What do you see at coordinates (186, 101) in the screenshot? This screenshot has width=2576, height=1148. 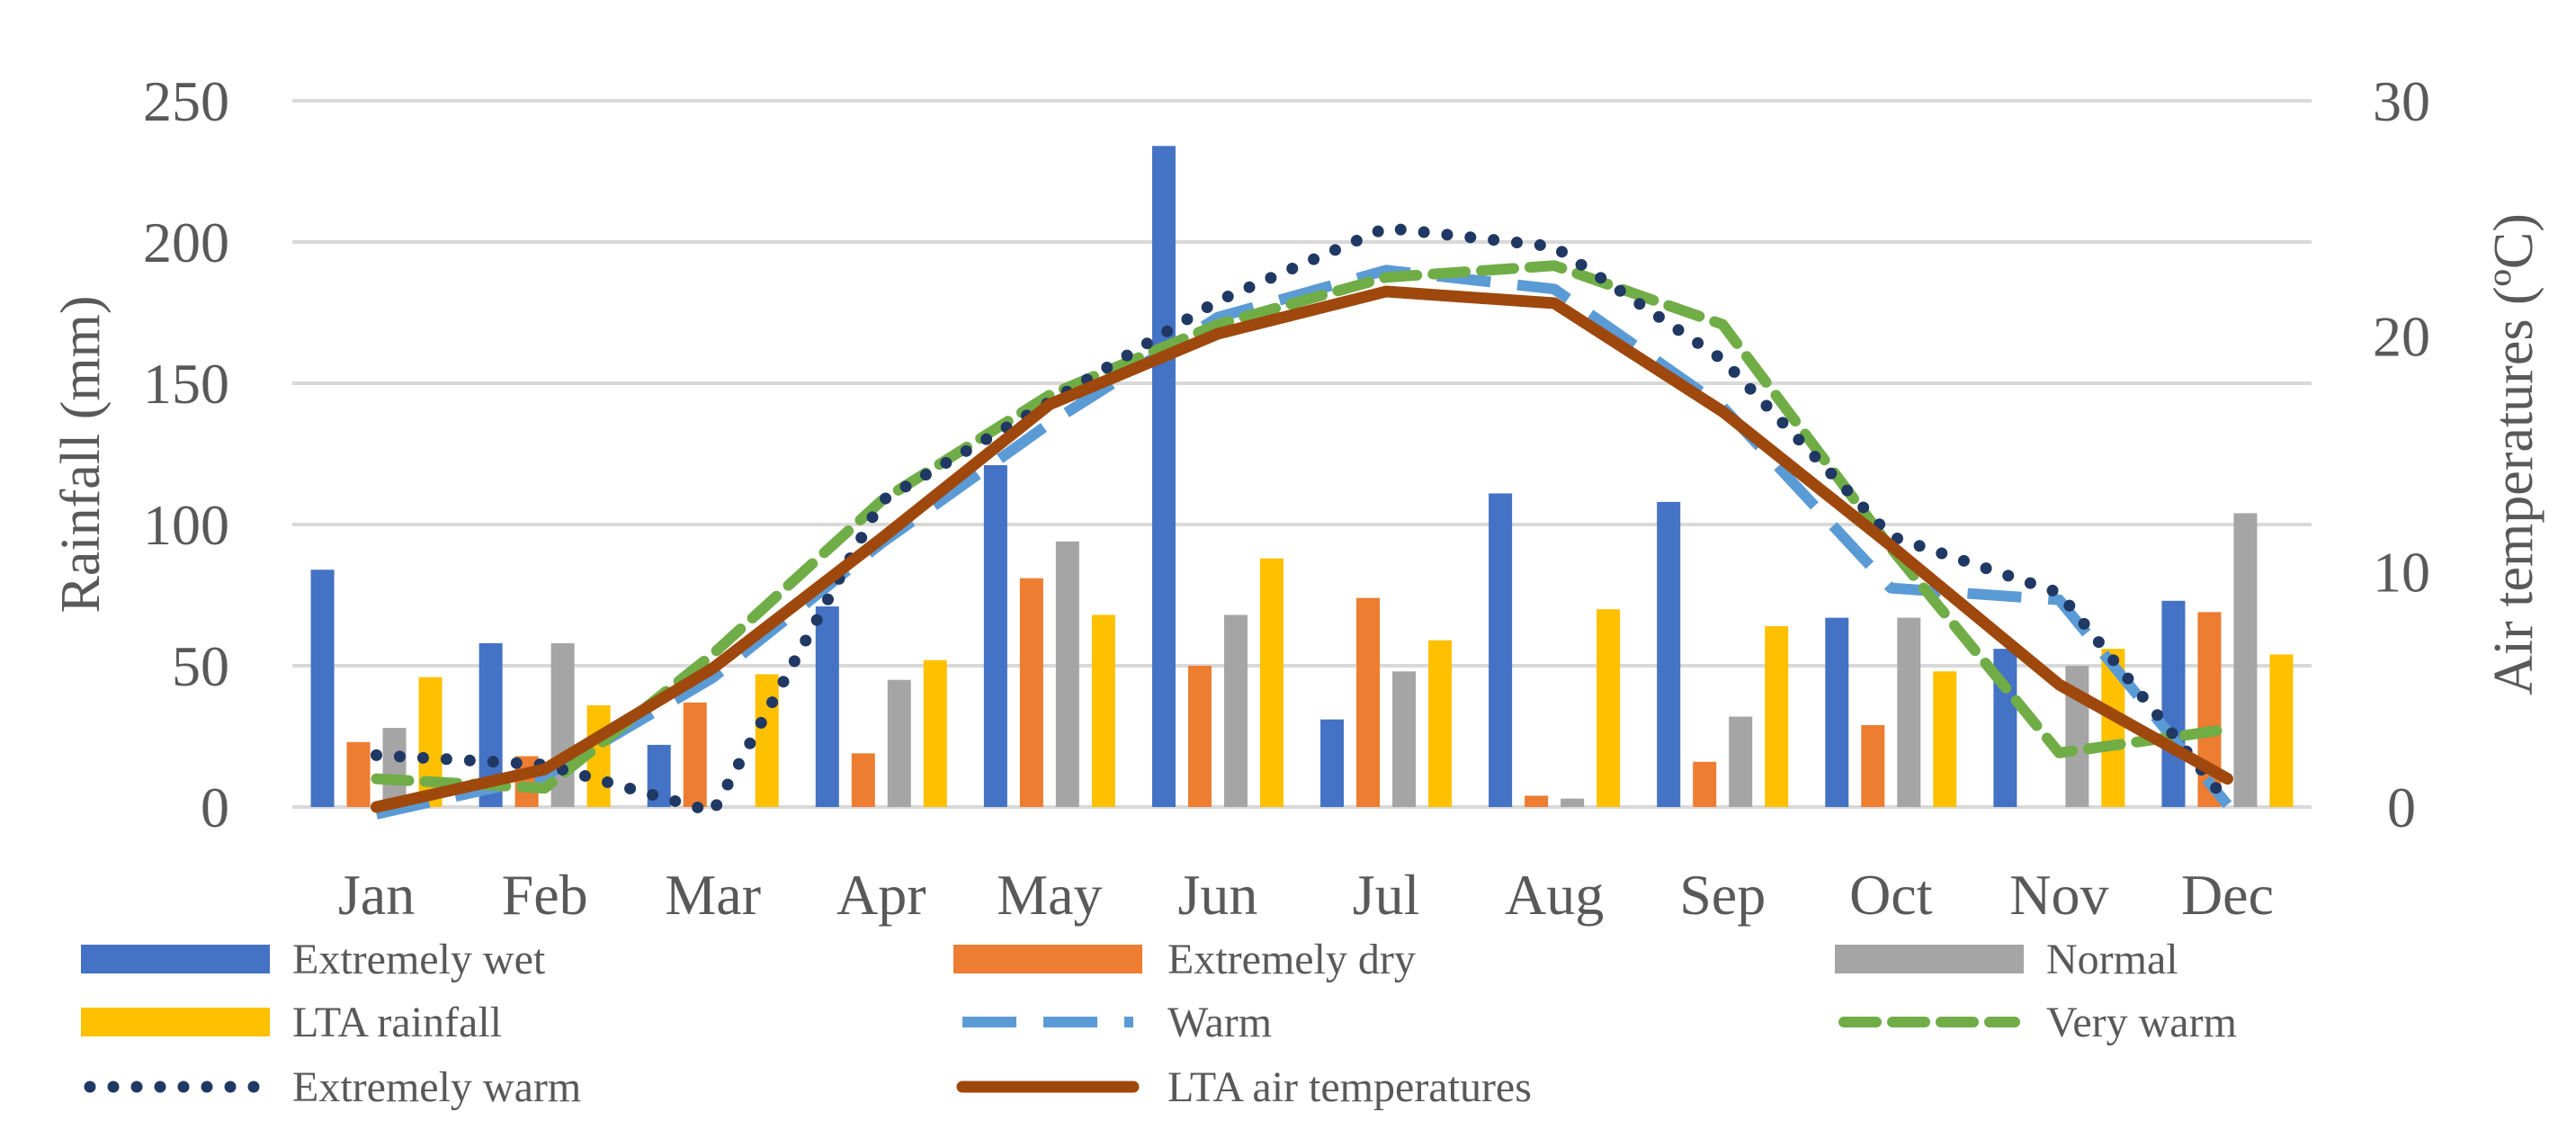 I see `y-tick-label: 250` at bounding box center [186, 101].